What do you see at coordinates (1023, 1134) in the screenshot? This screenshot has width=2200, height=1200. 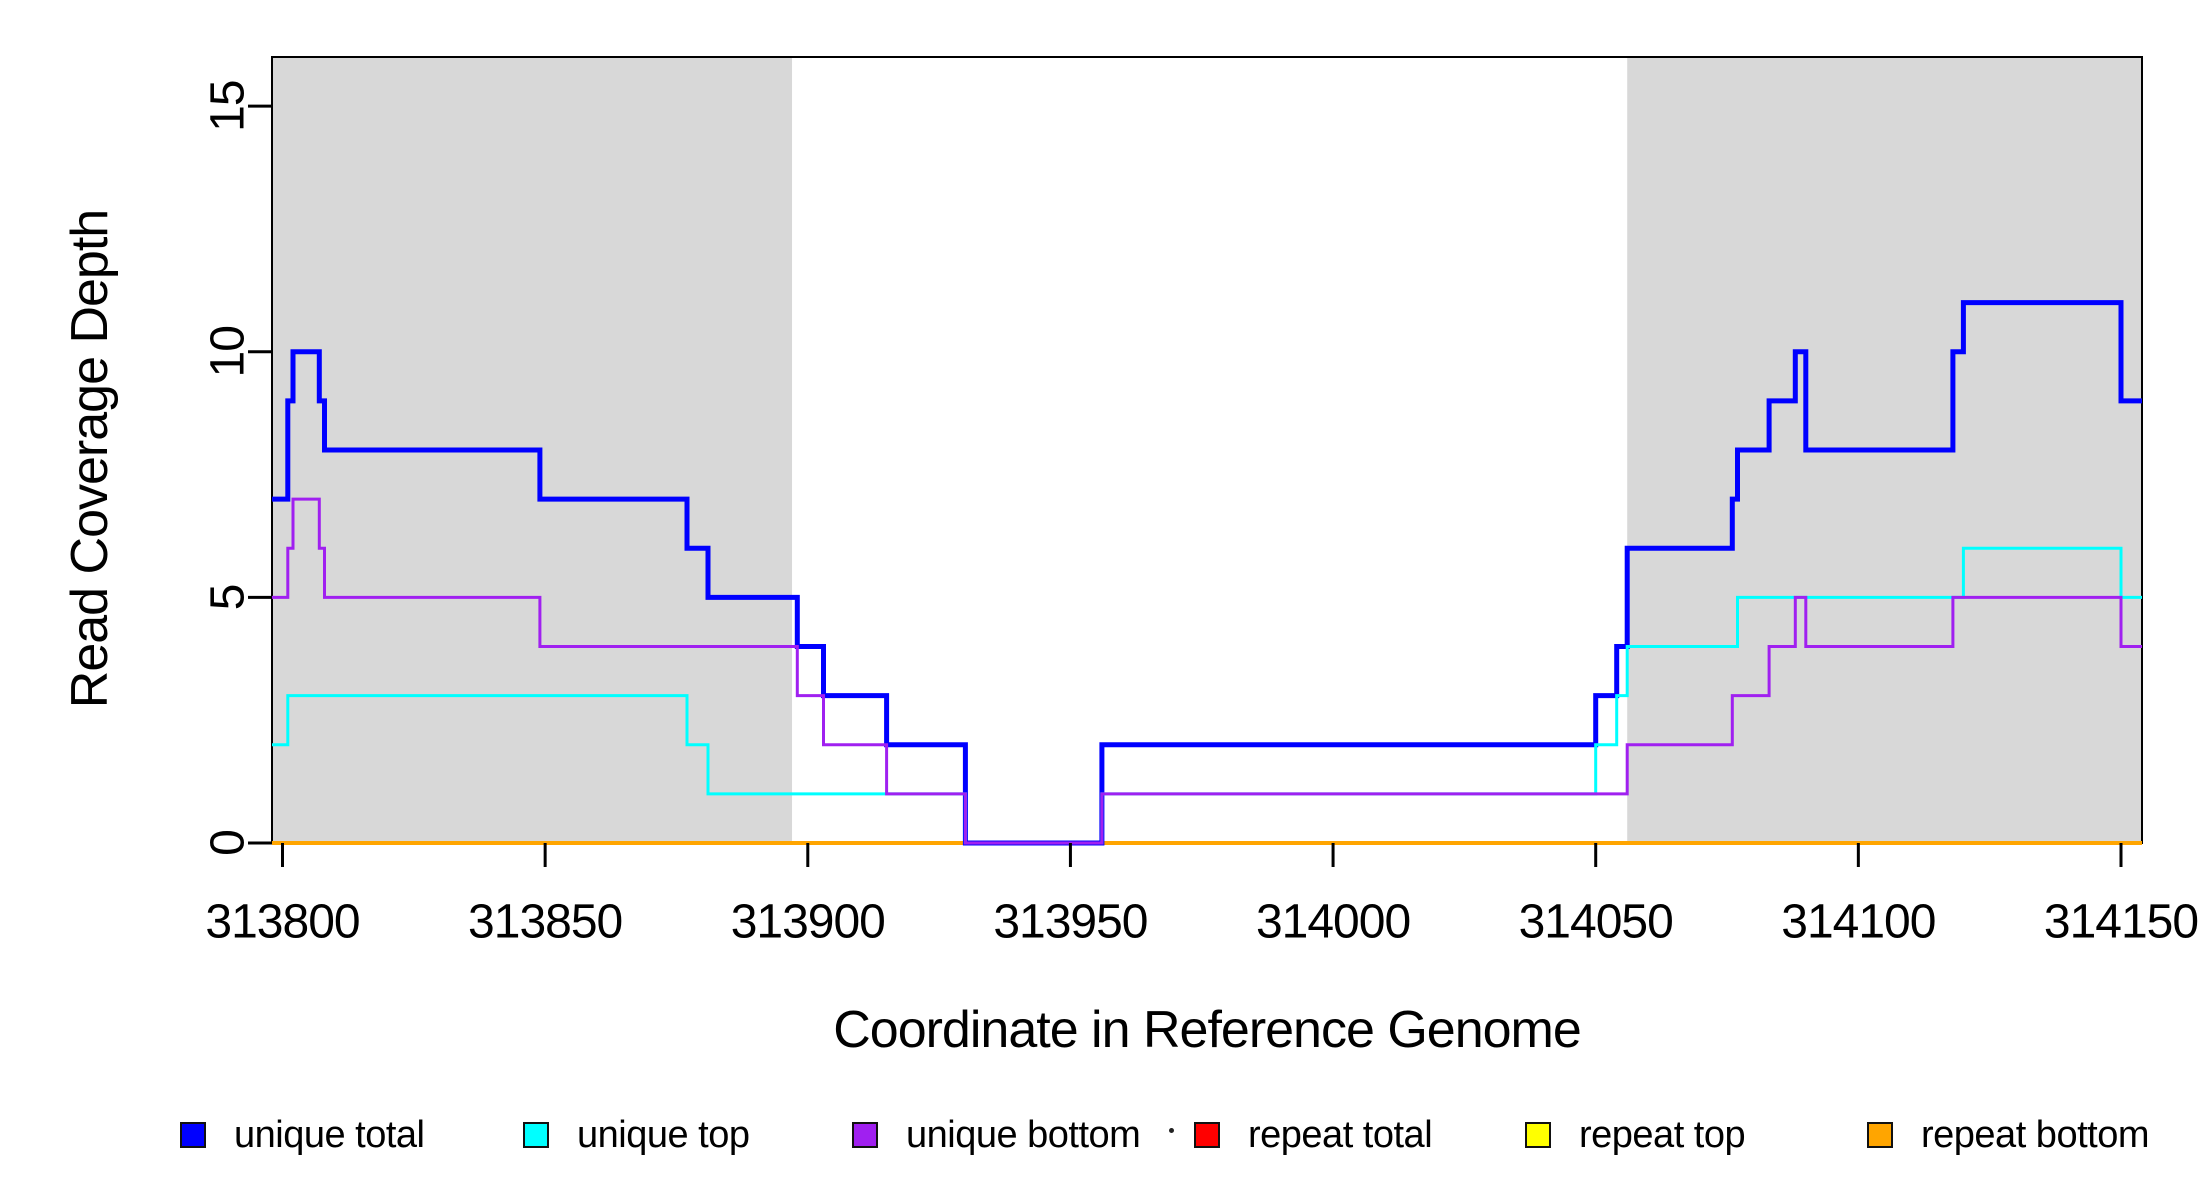 I see `legend-label: unique bottom` at bounding box center [1023, 1134].